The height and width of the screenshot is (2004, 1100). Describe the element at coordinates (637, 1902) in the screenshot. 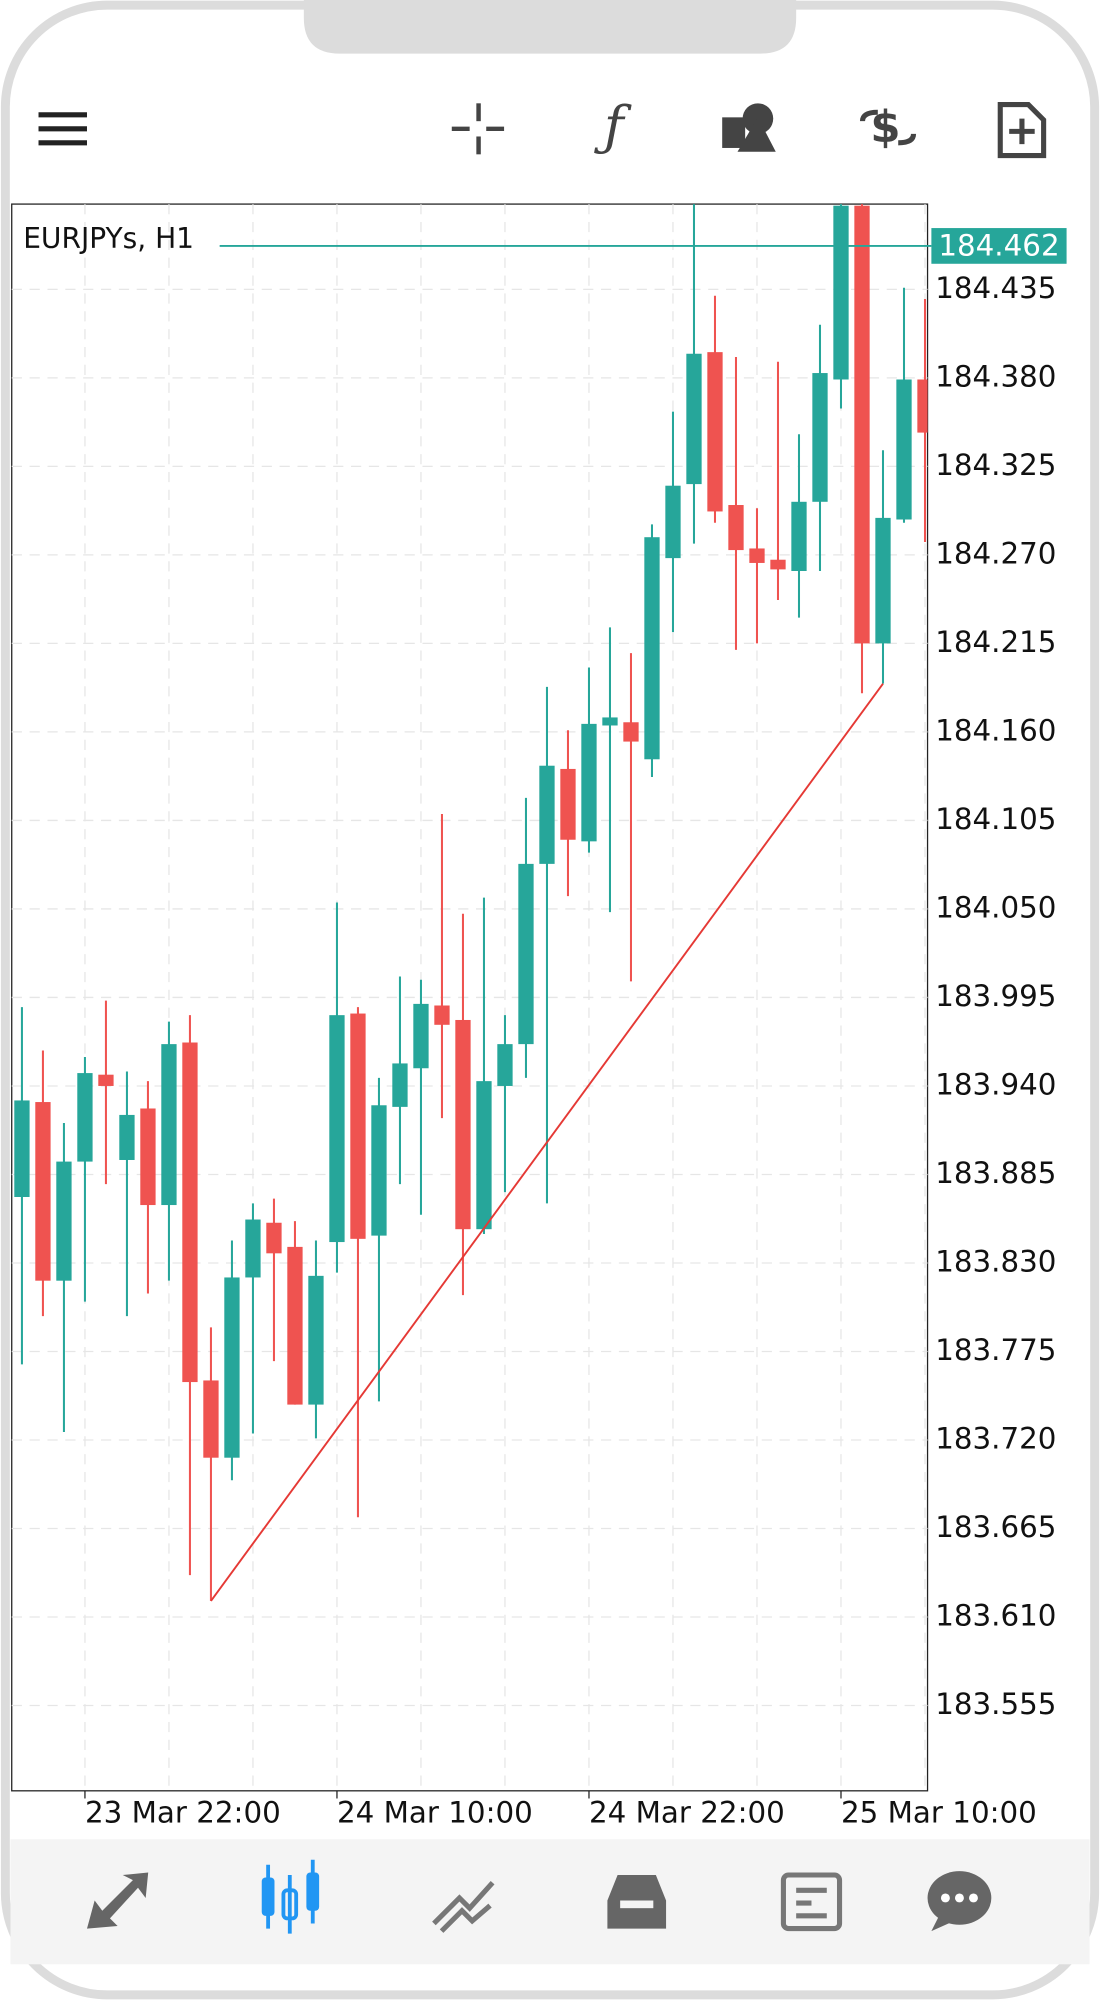

I see `history-tab` at that location.